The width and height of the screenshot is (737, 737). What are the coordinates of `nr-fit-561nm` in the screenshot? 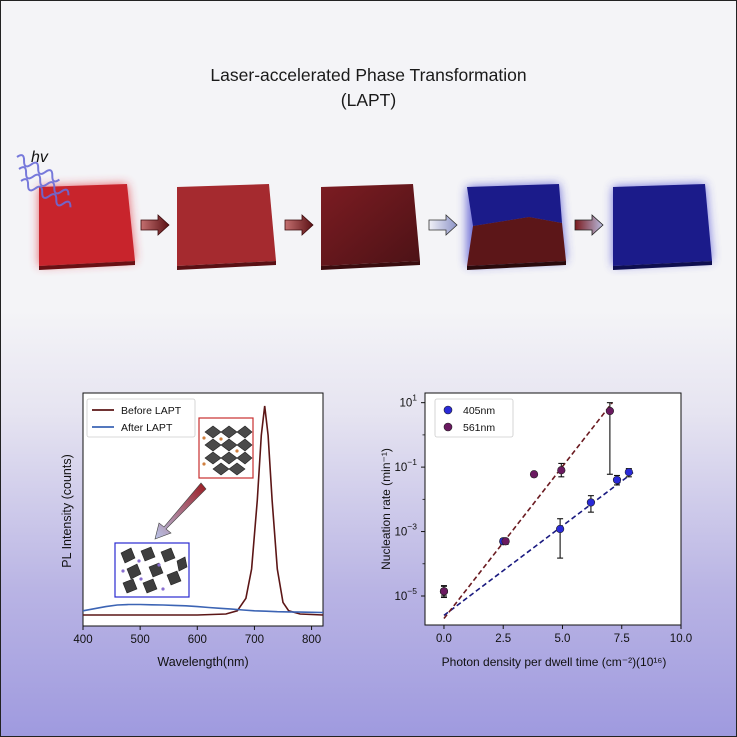 It's located at (528, 511).